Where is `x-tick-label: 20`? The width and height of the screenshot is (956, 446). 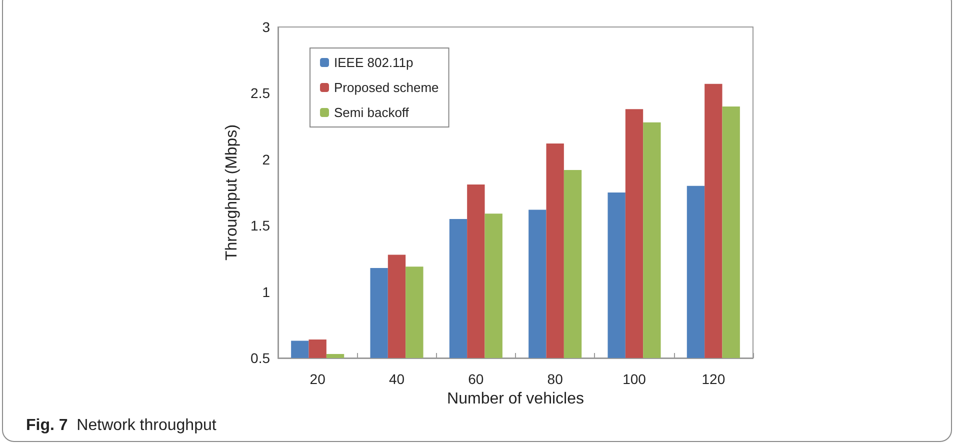 x-tick-label: 20 is located at coordinates (318, 379).